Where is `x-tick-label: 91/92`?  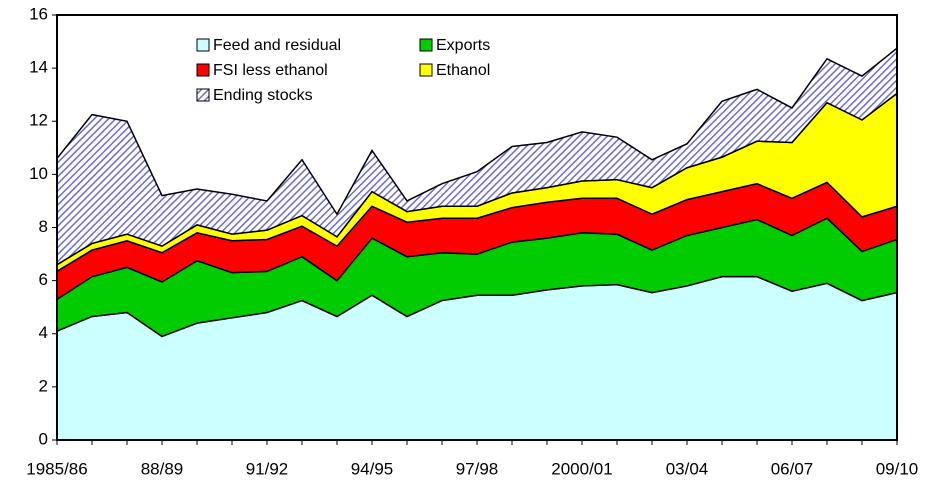 x-tick-label: 91/92 is located at coordinates (267, 468).